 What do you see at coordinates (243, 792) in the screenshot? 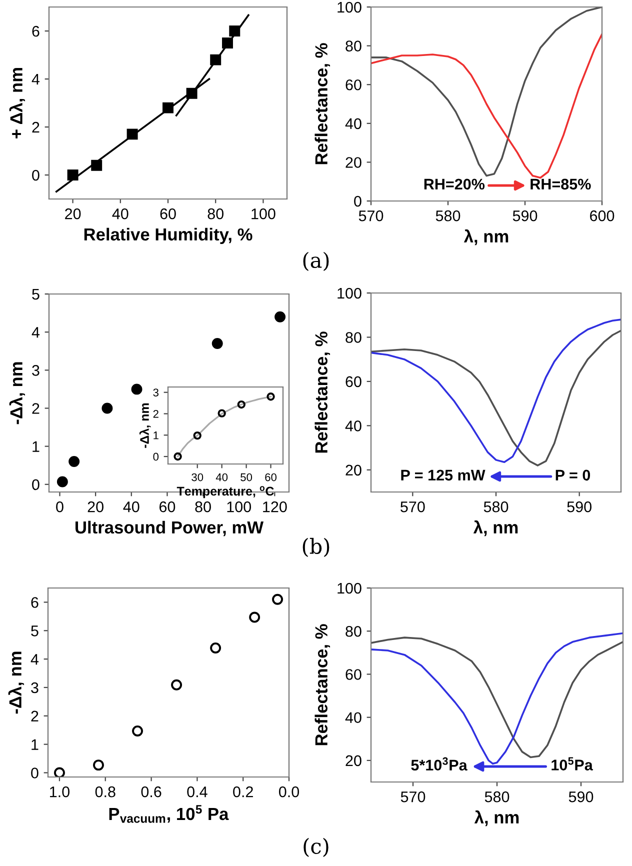
I see `x-tick-label: 0.2` at bounding box center [243, 792].